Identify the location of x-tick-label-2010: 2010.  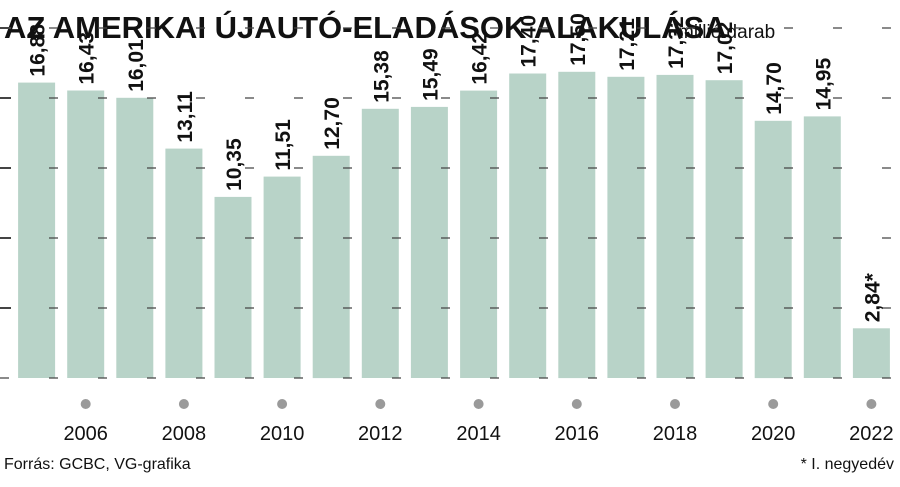
(282, 434).